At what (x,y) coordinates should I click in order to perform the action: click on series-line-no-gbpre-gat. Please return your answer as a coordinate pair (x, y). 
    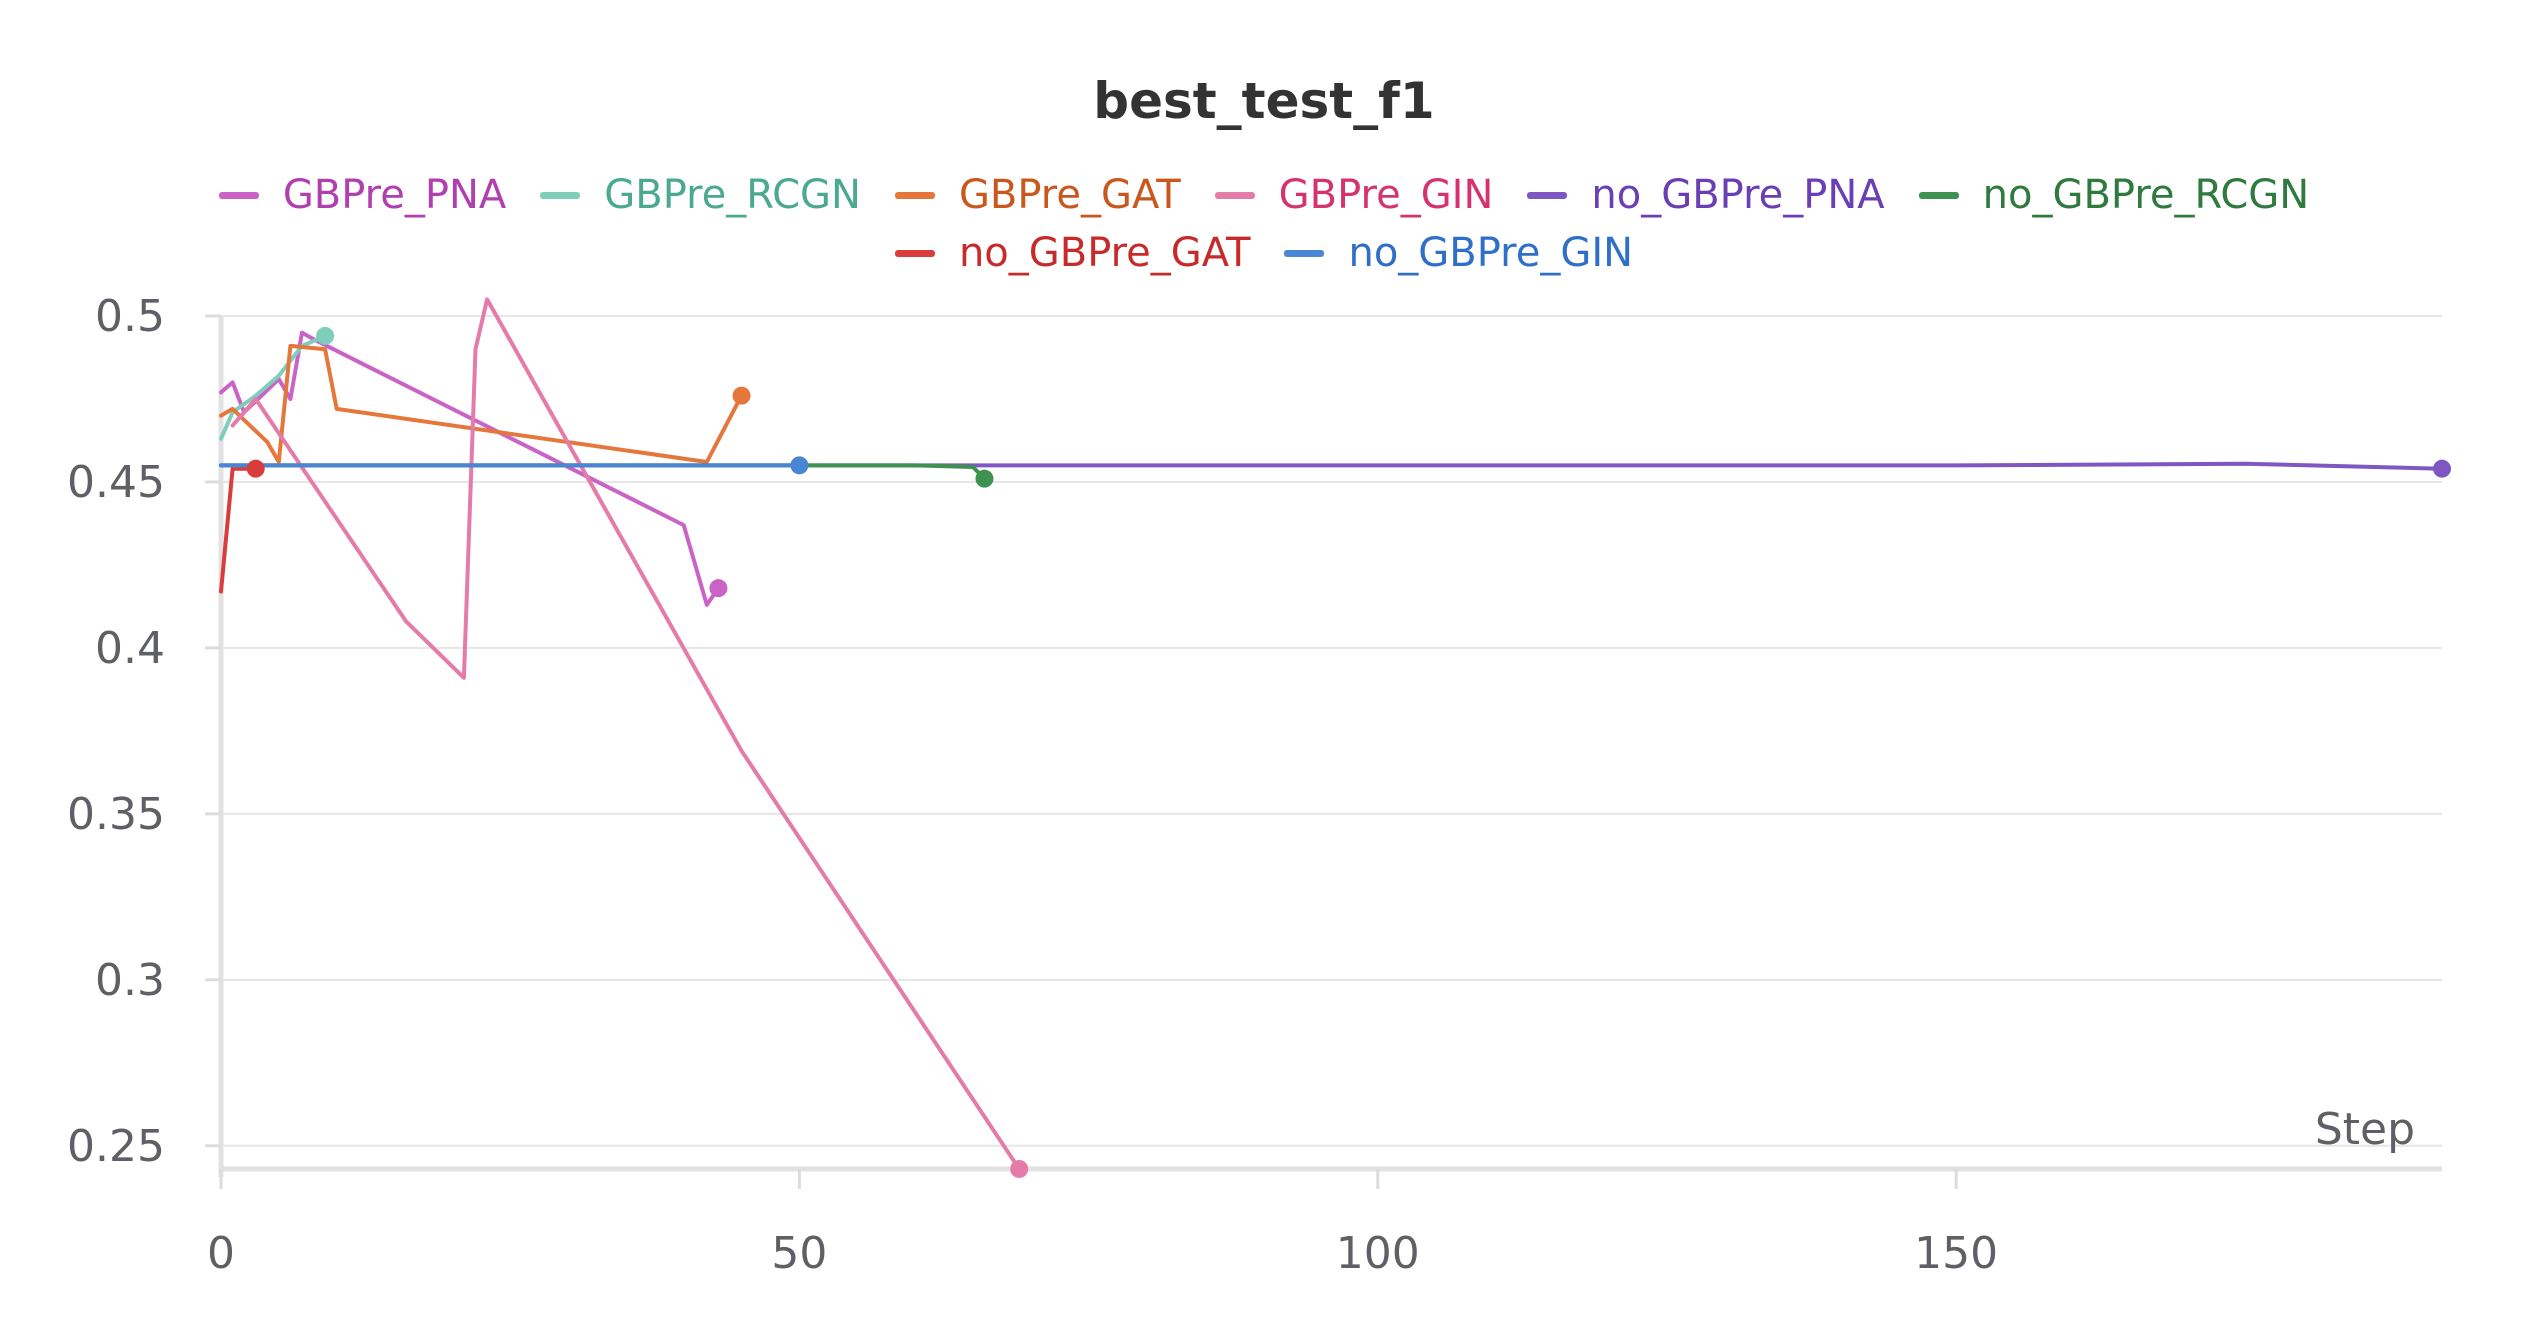
    Looking at the image, I should click on (238, 530).